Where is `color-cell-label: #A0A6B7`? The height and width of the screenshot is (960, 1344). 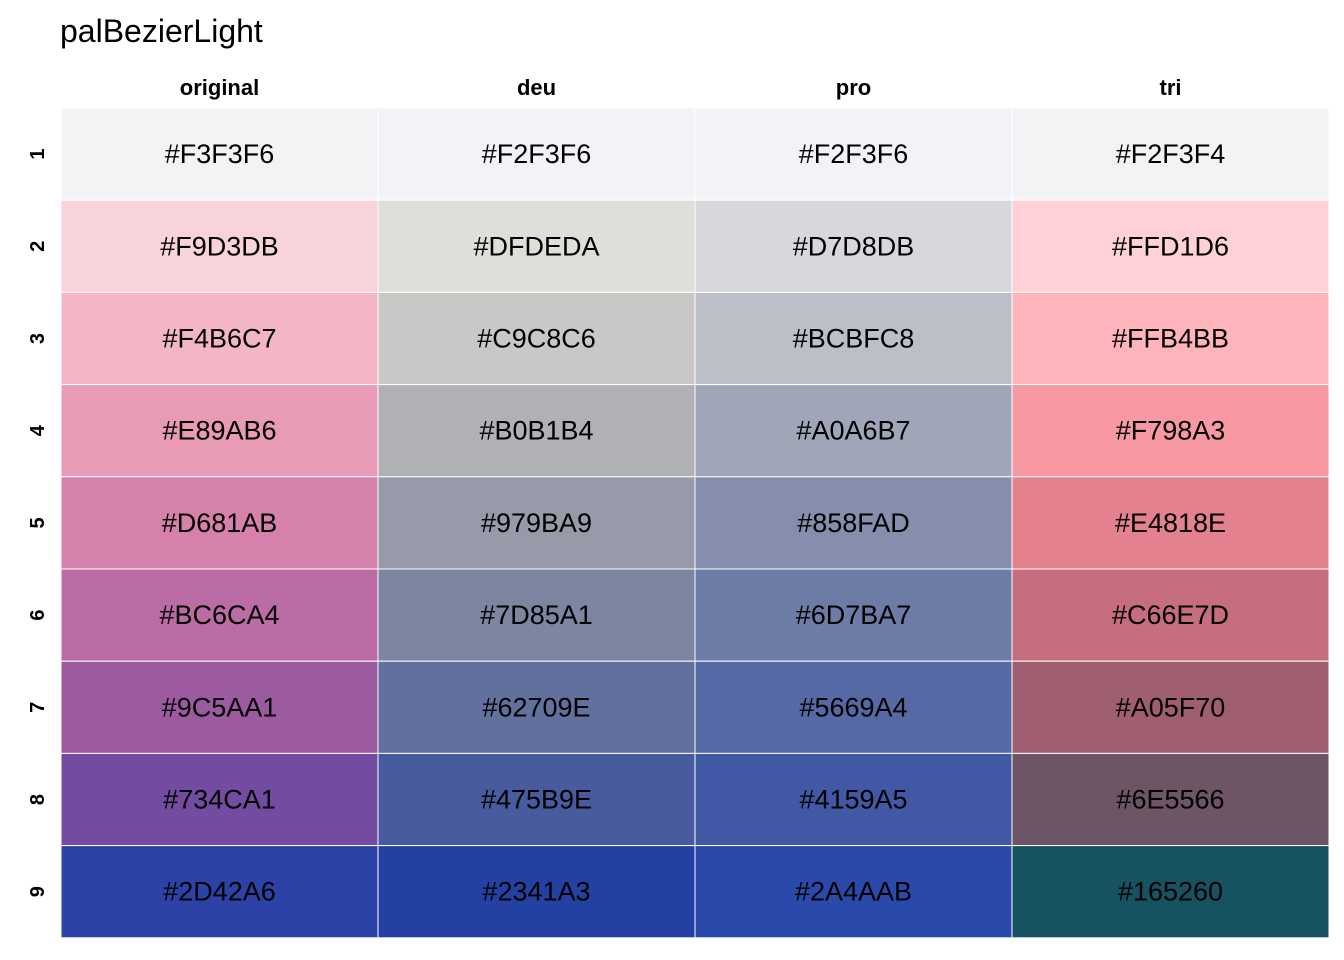 color-cell-label: #A0A6B7 is located at coordinates (853, 431).